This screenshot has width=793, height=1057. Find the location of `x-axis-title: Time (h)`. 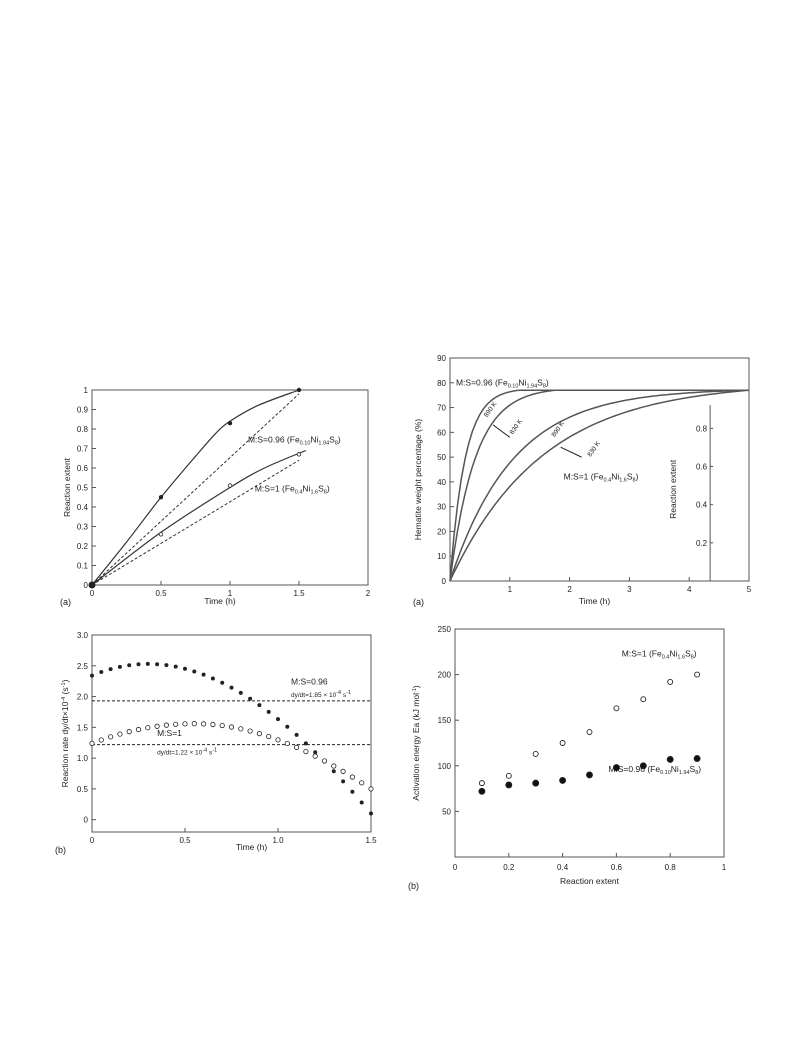

x-axis-title: Time (h) is located at coordinates (219, 601).